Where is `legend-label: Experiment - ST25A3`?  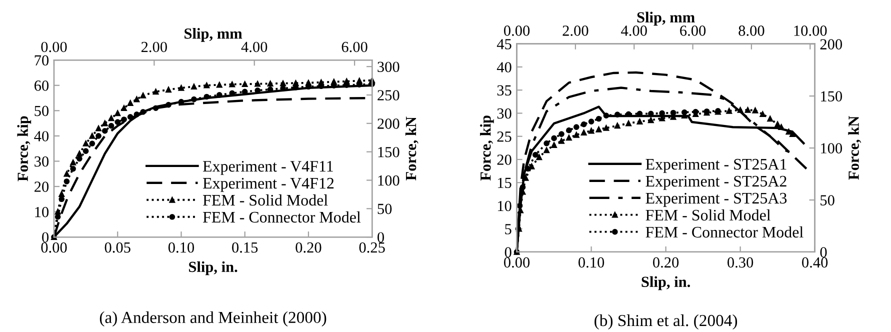 legend-label: Experiment - ST25A3 is located at coordinates (716, 199).